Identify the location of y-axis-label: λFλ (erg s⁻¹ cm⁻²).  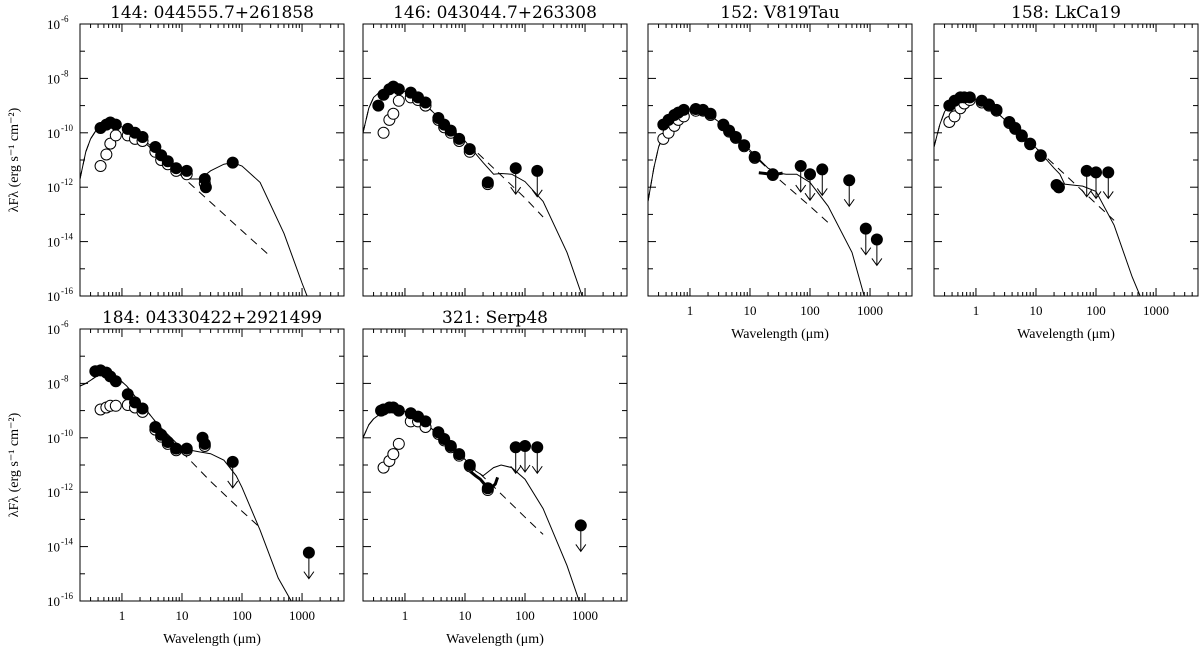
(14, 464).